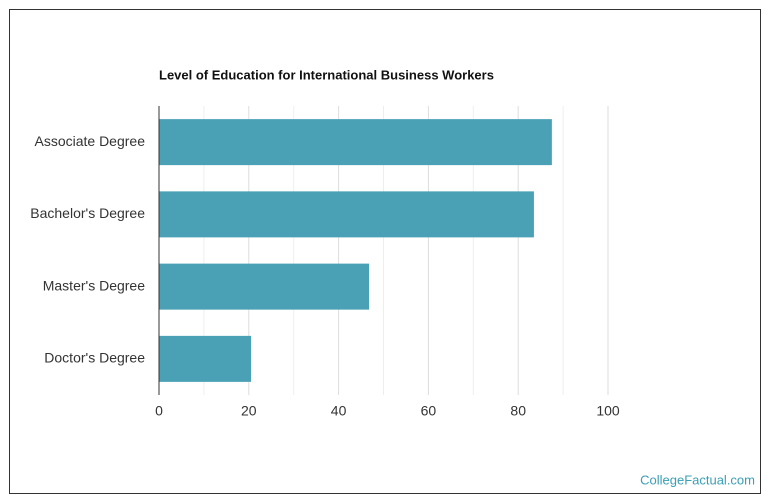  I want to click on x-tick-label: 100, so click(608, 411).